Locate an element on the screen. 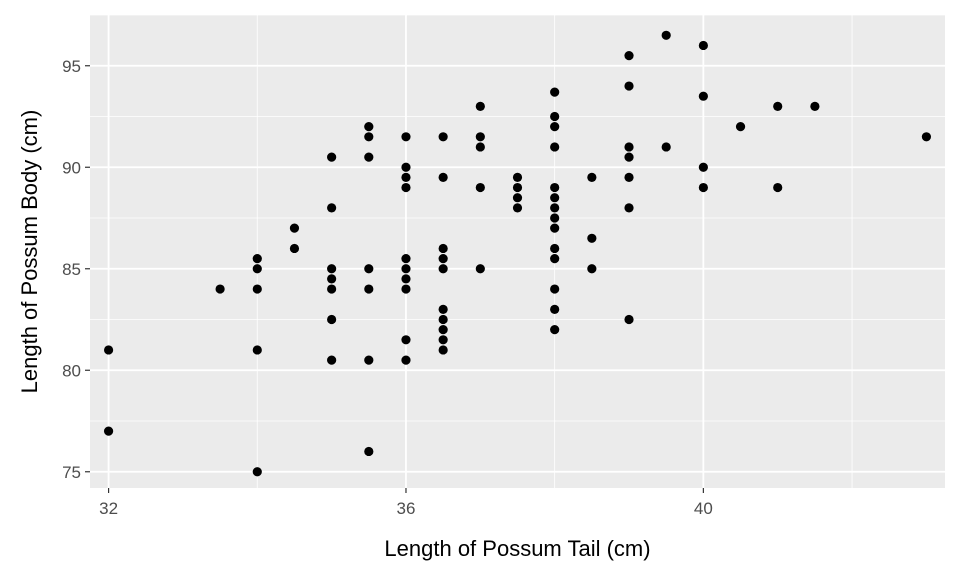 The image size is (960, 576). y-tick-label: 80 is located at coordinates (71, 370).